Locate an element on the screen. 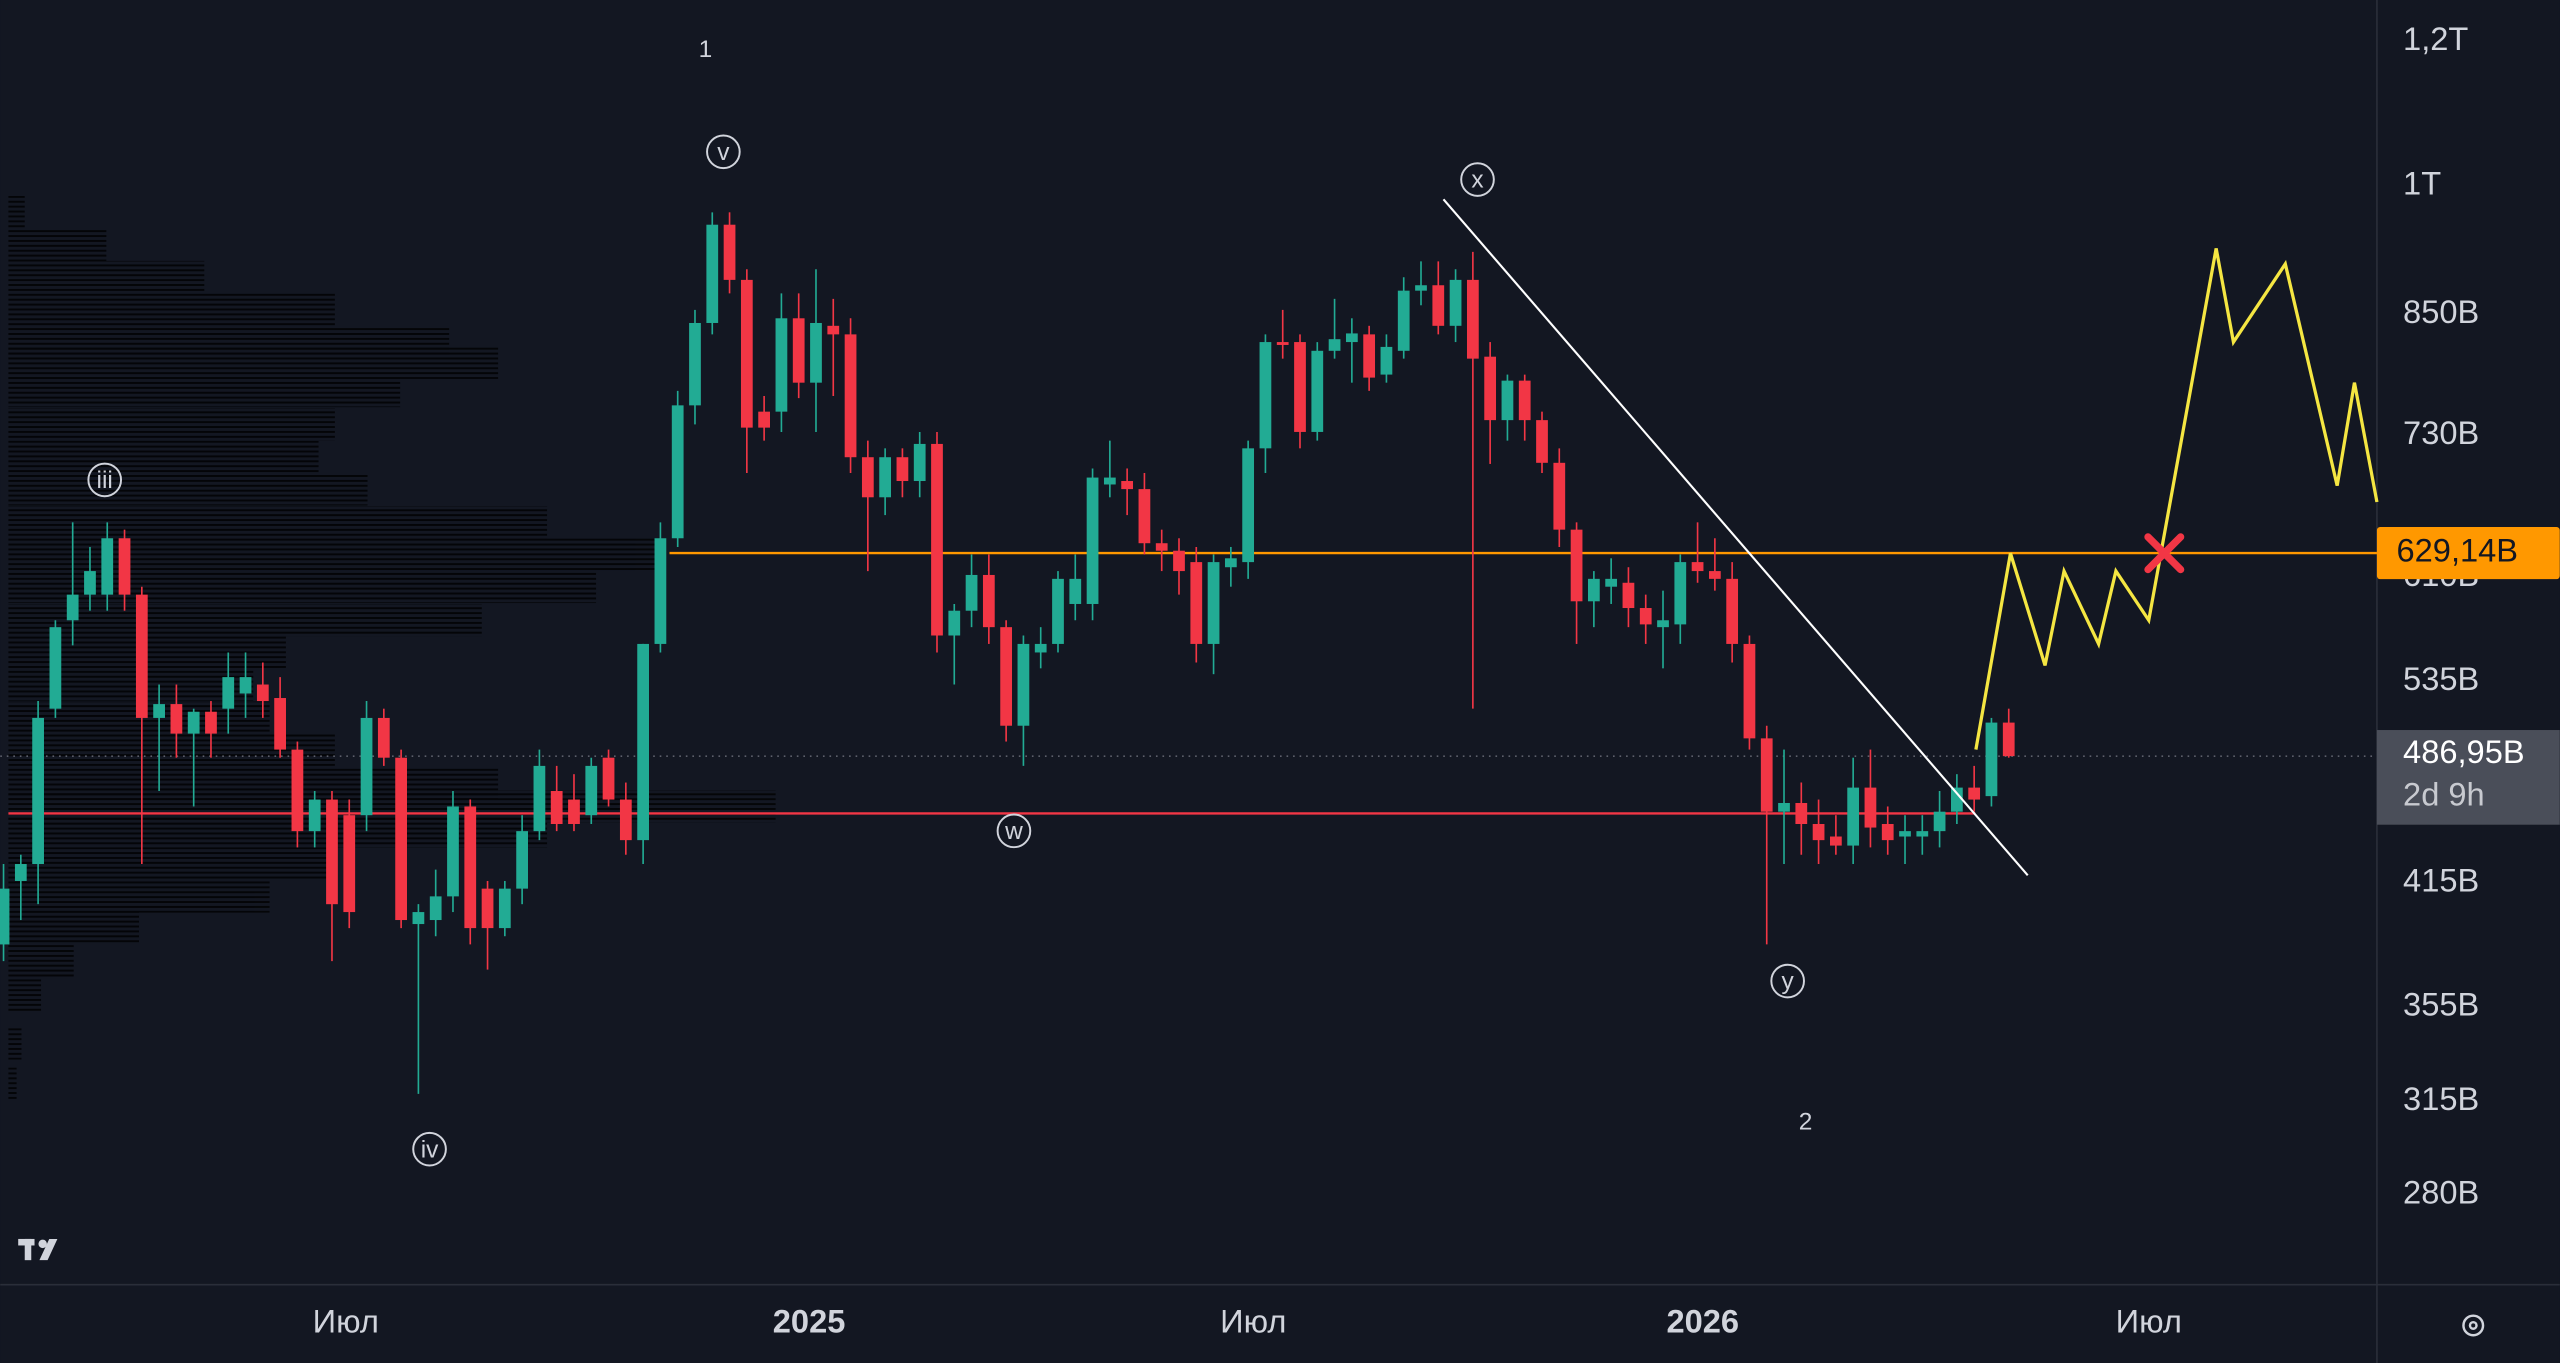 This screenshot has width=2560, height=1363. settings-icon is located at coordinates (2473, 1325).